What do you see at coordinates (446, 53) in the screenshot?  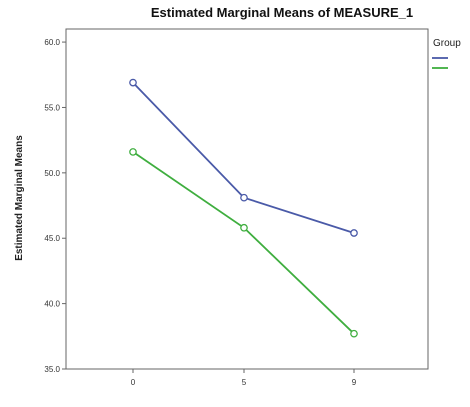 I see `legend: Group` at bounding box center [446, 53].